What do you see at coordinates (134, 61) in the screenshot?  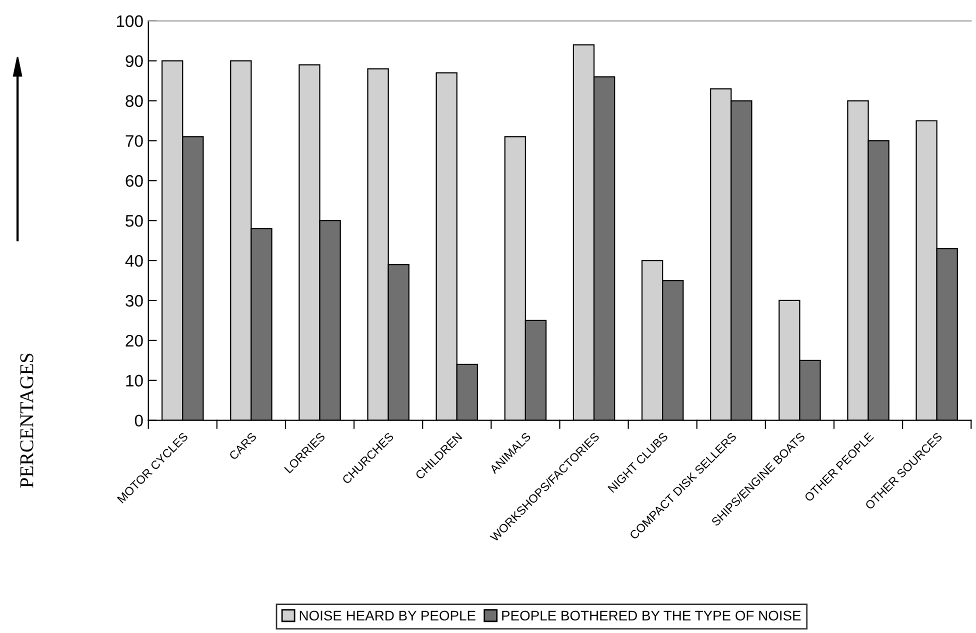 I see `y-tick-label: 90` at bounding box center [134, 61].